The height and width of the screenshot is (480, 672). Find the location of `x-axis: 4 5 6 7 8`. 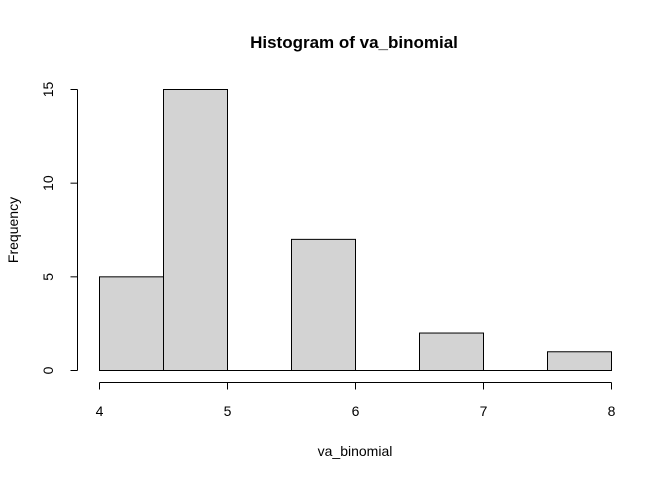

x-axis: 4 5 6 7 8 is located at coordinates (356, 400).